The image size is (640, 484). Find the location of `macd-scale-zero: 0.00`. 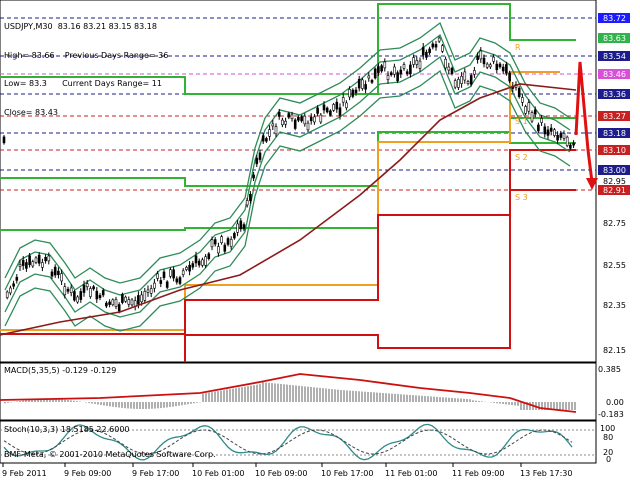

macd-scale-zero: 0.00 is located at coordinates (615, 402).